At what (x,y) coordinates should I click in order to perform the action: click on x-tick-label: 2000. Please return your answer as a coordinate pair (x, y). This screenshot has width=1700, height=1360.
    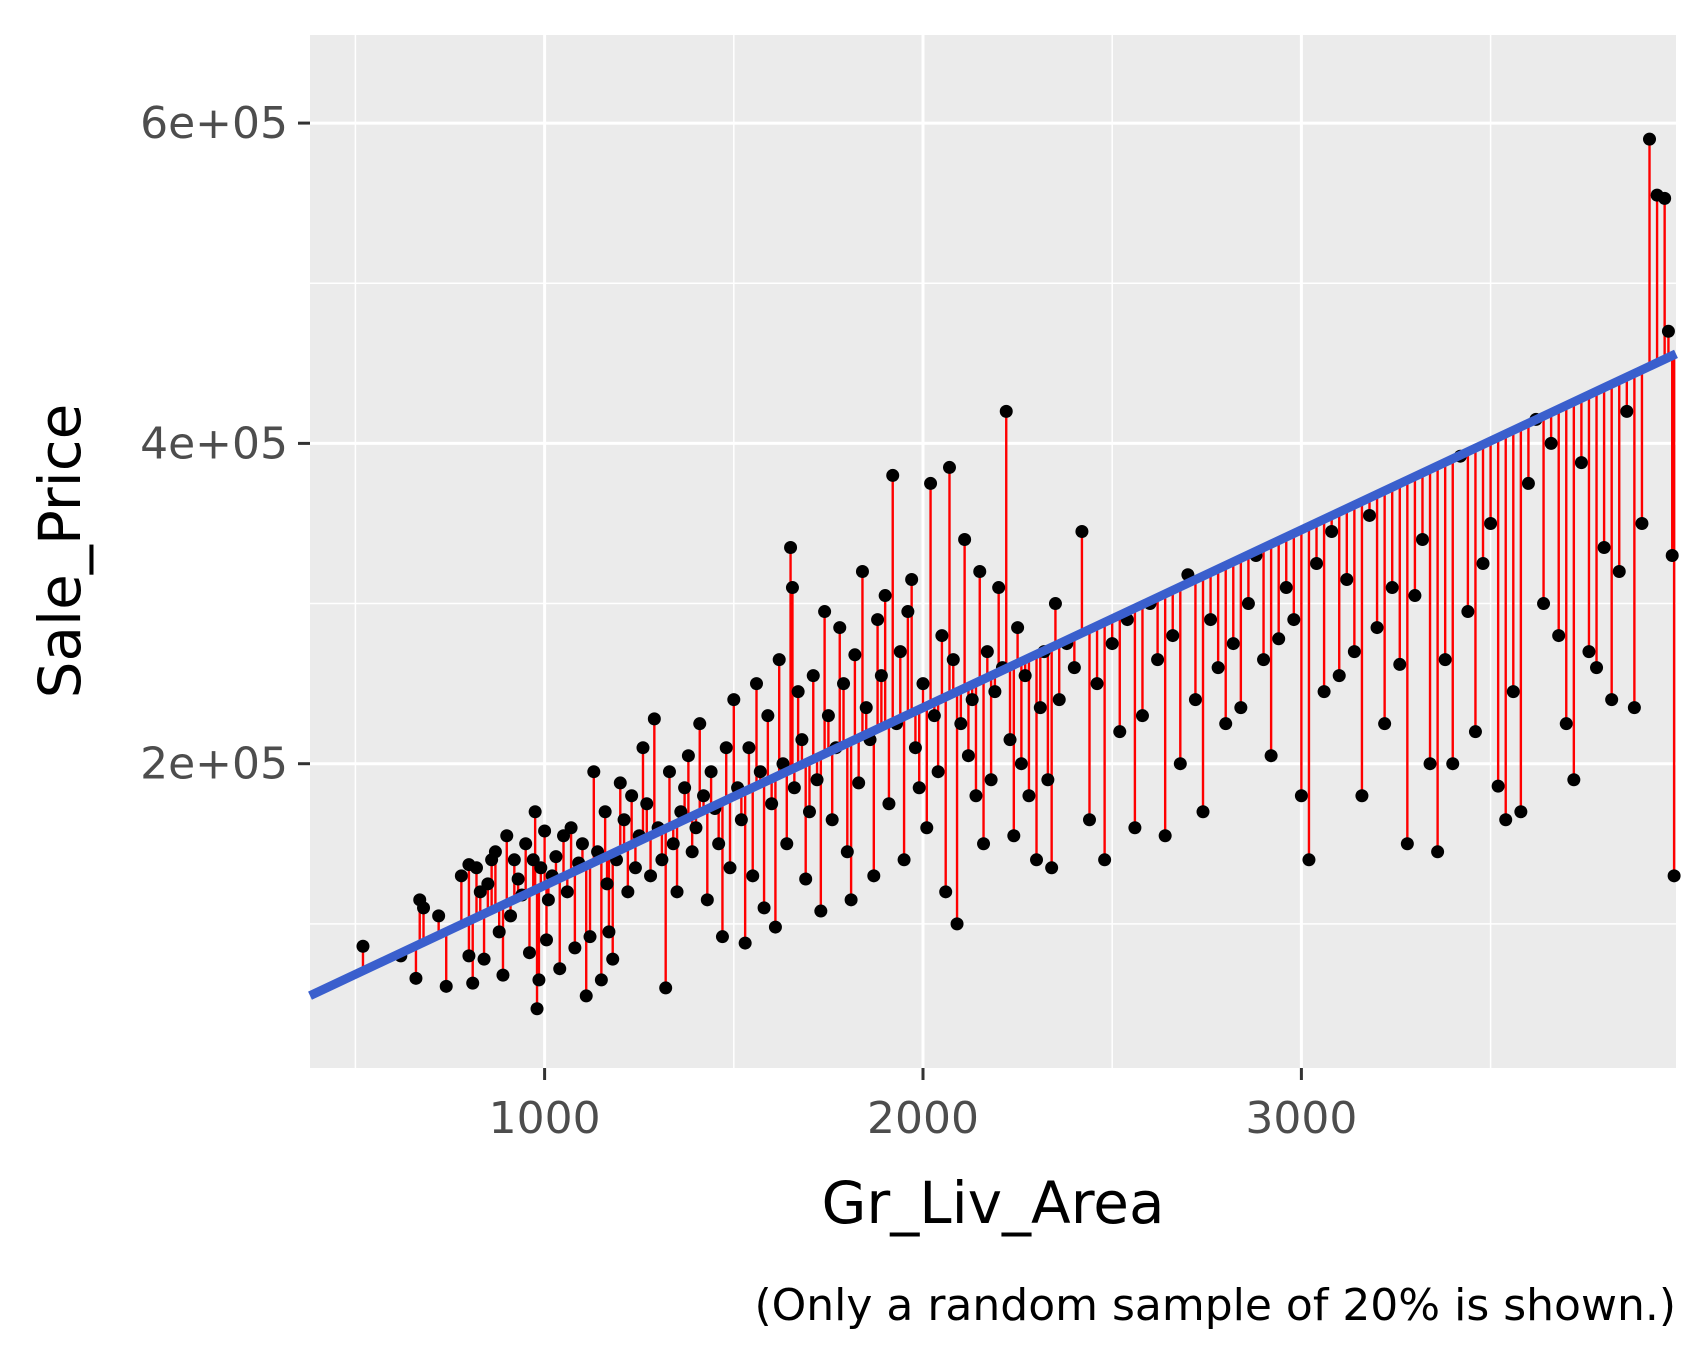
    Looking at the image, I should click on (923, 1118).